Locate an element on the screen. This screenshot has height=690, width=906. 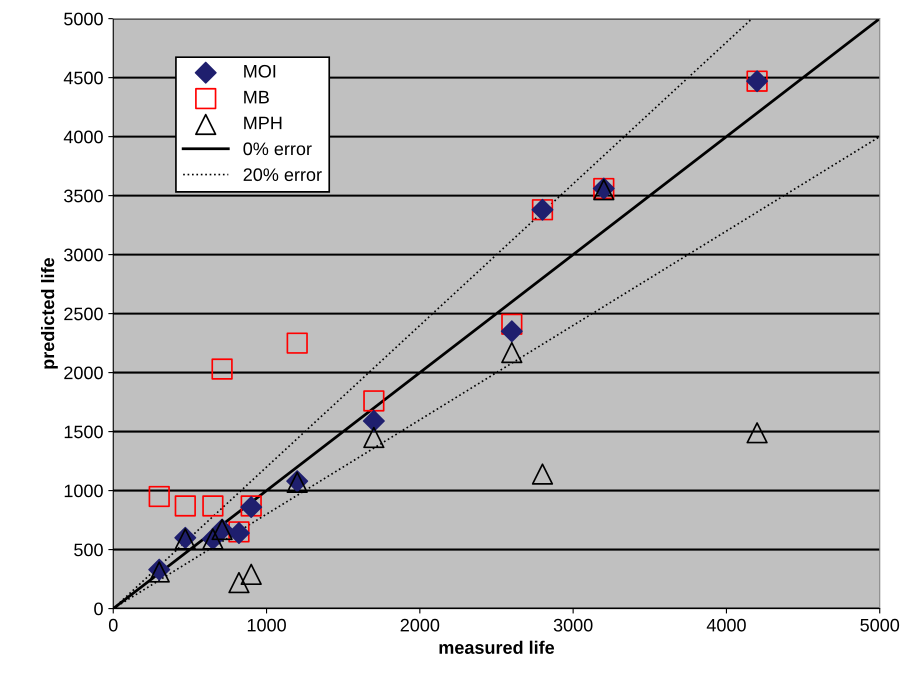
legend-label: 20% error is located at coordinates (283, 175).